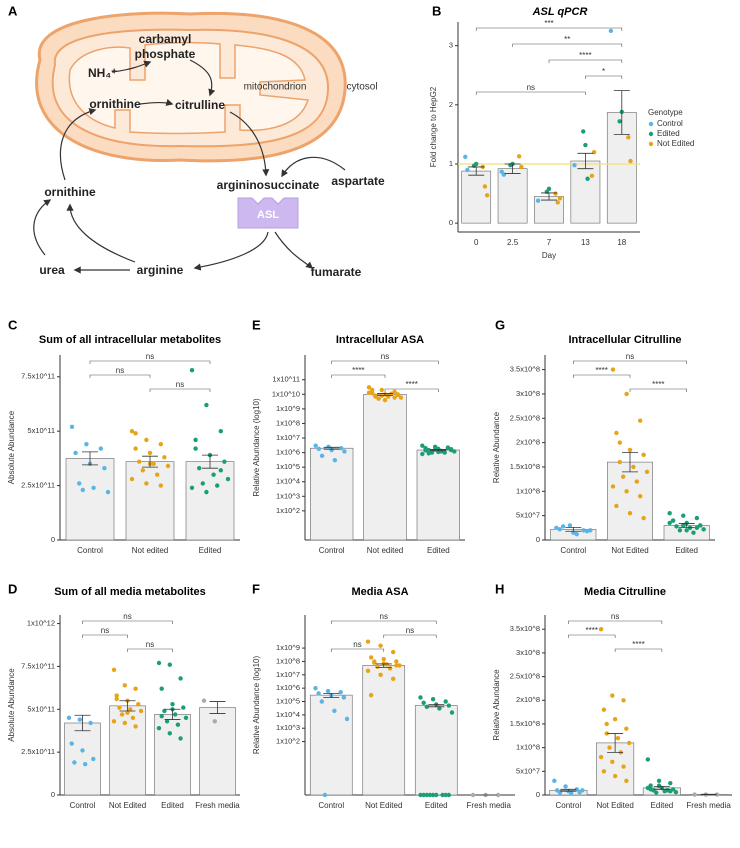 The height and width of the screenshot is (848, 740). I want to click on y-tick-label: 1x10^10, so click(286, 393).